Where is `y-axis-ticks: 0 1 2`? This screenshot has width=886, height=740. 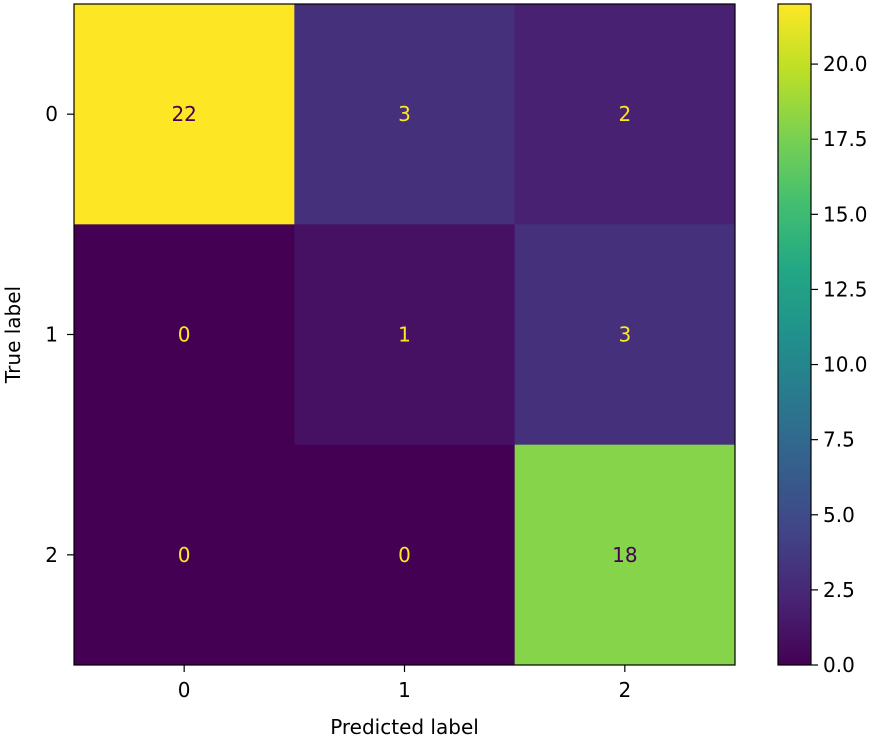 y-axis-ticks: 0 1 2 is located at coordinates (59, 334).